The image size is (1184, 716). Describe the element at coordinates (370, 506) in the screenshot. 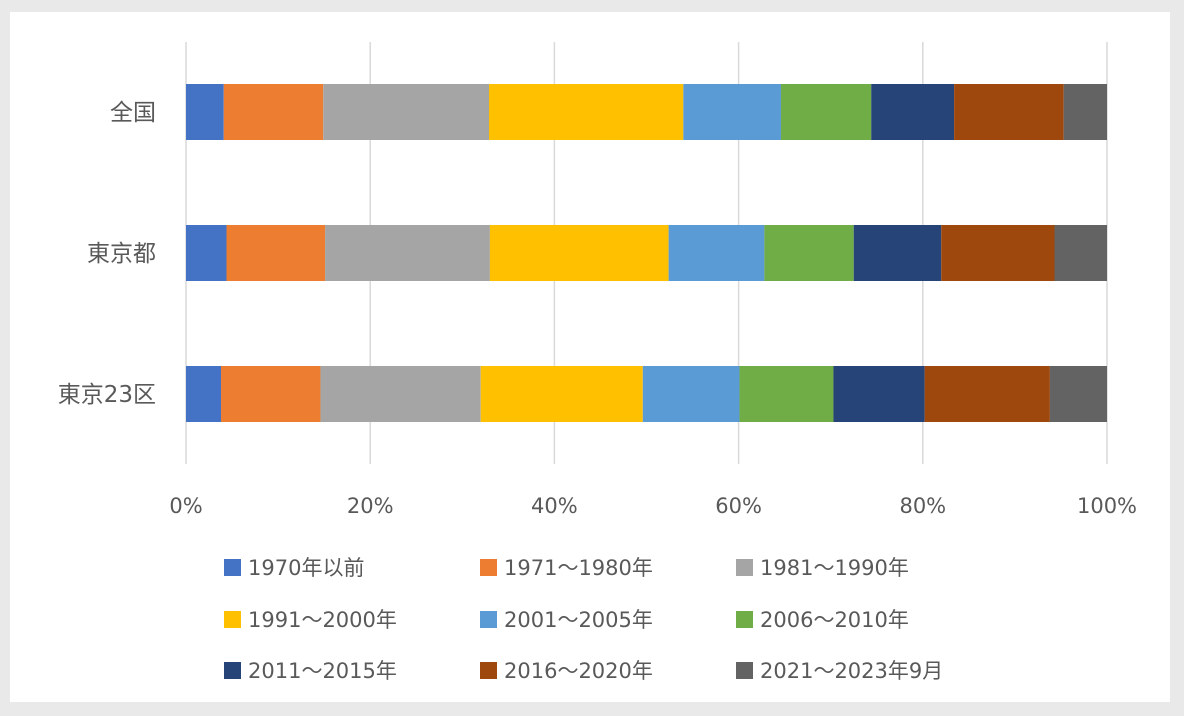

I see `x-tick-label: 20%` at that location.